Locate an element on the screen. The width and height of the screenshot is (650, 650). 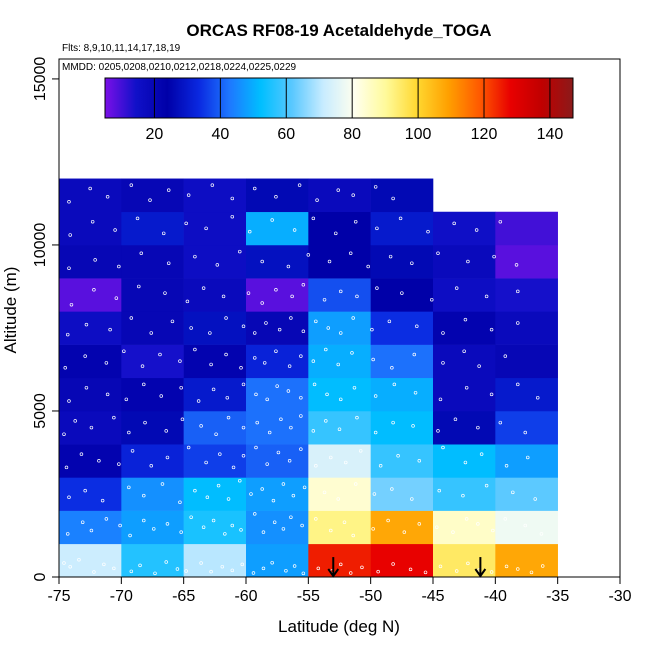
arrow-head is located at coordinates (333, 573).